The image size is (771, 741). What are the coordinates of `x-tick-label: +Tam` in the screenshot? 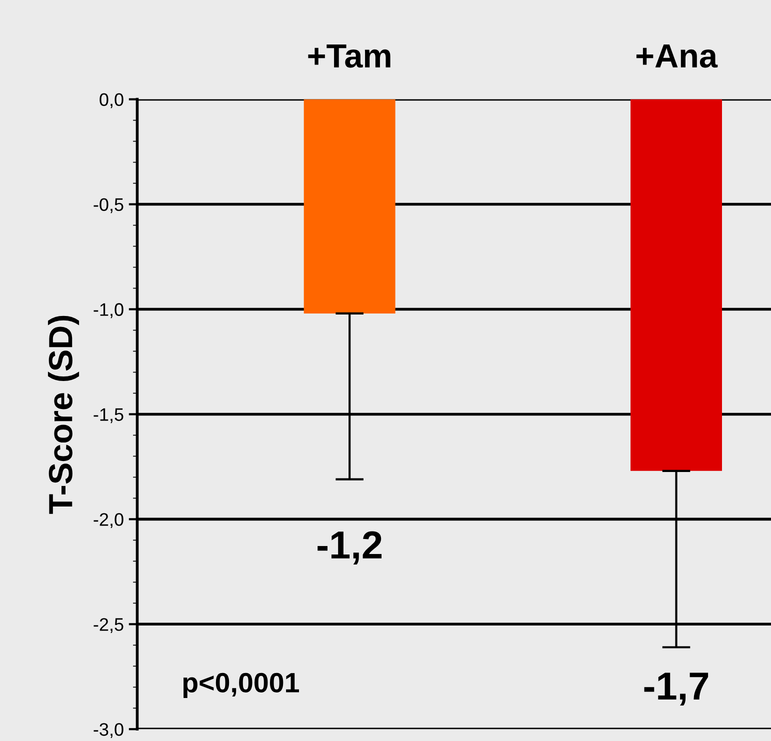 It's located at (349, 56).